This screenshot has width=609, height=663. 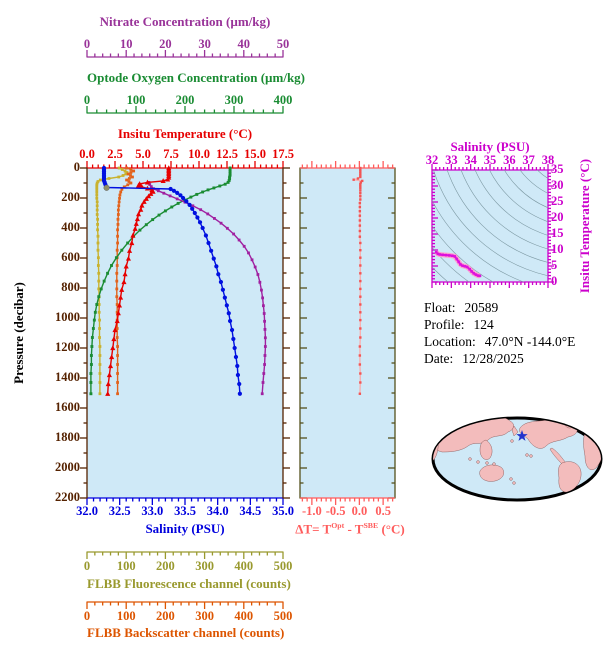 I want to click on metadata-label: Date:, so click(x=439, y=358).